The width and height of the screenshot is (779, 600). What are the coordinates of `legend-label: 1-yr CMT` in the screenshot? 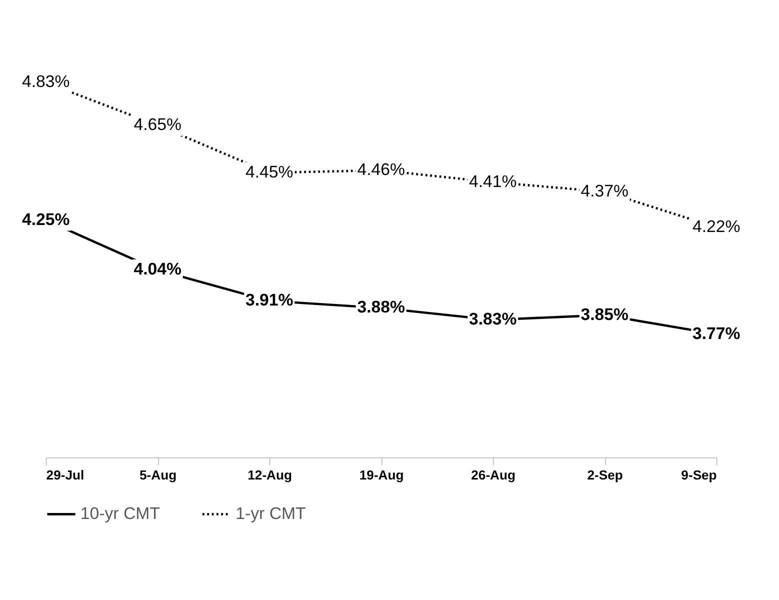 It's located at (271, 513).